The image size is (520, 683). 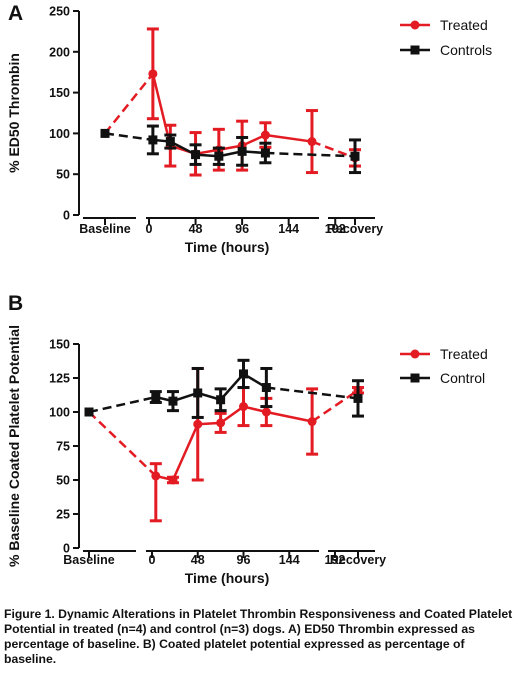 I want to click on y-axis-title: % ED50 Thrombin, so click(x=14, y=113).